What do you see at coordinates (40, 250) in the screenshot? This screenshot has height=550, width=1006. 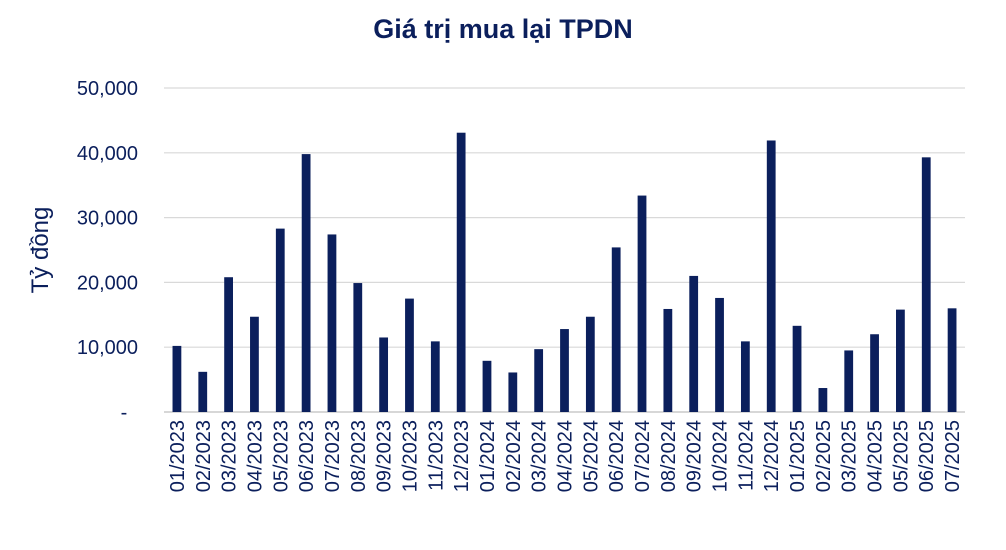 I see `y-axis-label: Tỷ đồng` at bounding box center [40, 250].